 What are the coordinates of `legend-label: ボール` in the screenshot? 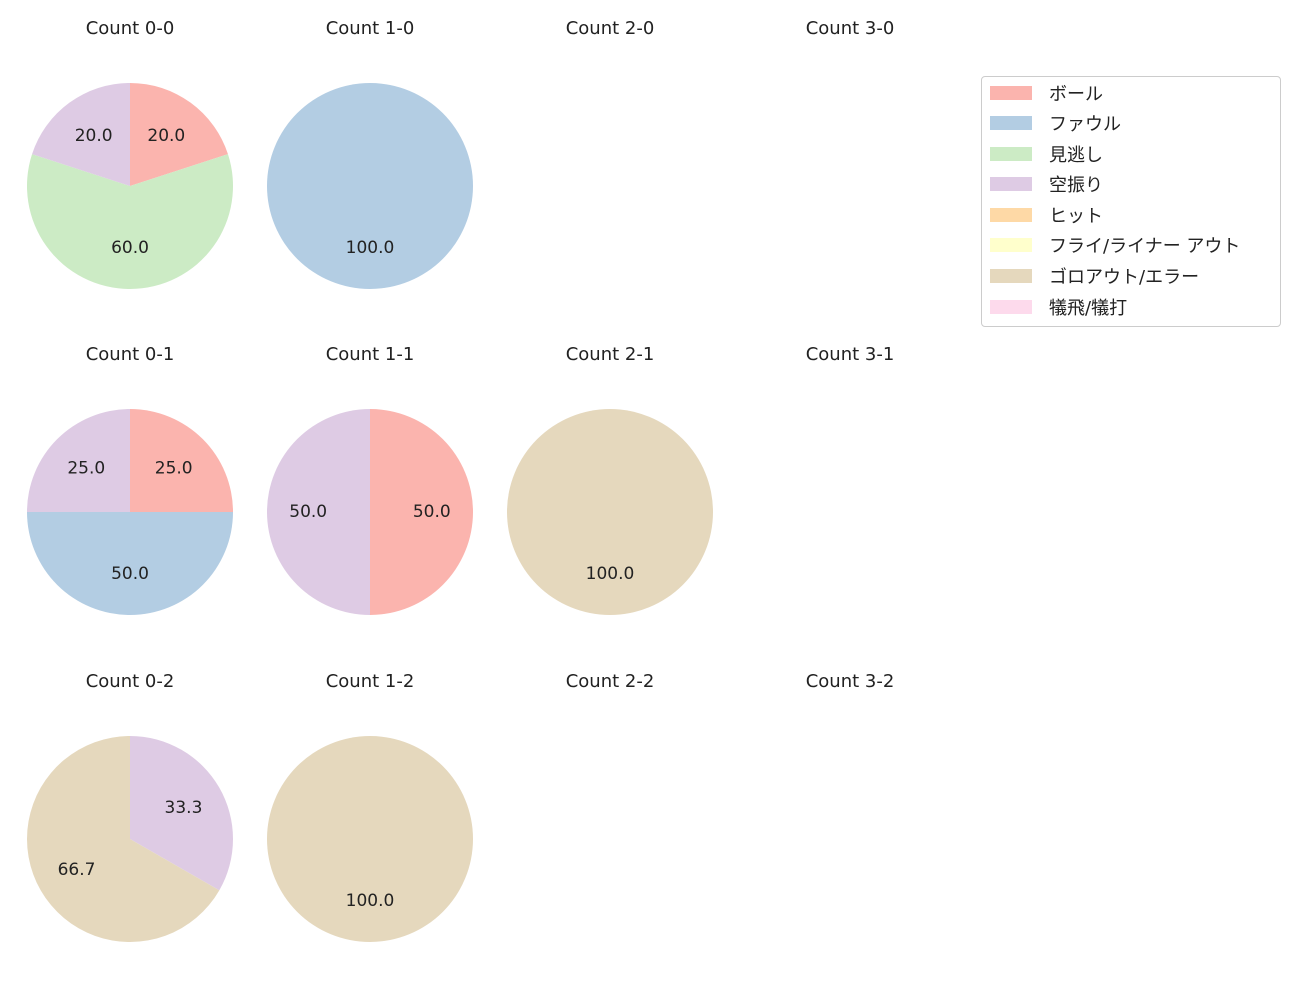 It's located at (1076, 94).